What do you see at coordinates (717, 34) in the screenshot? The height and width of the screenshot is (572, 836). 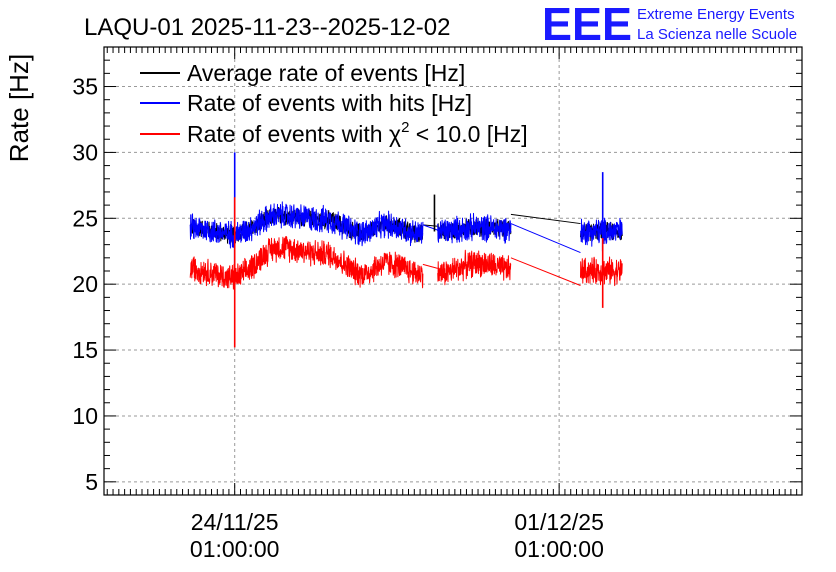 I see `logo-line-2: La Scienza nelle Scuole` at bounding box center [717, 34].